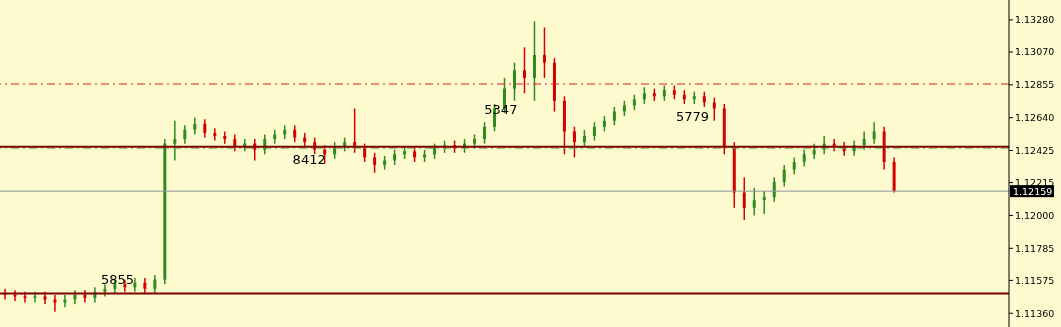  What do you see at coordinates (1035, 280) in the screenshot?
I see `y-tick-label: 1.11575` at bounding box center [1035, 280].